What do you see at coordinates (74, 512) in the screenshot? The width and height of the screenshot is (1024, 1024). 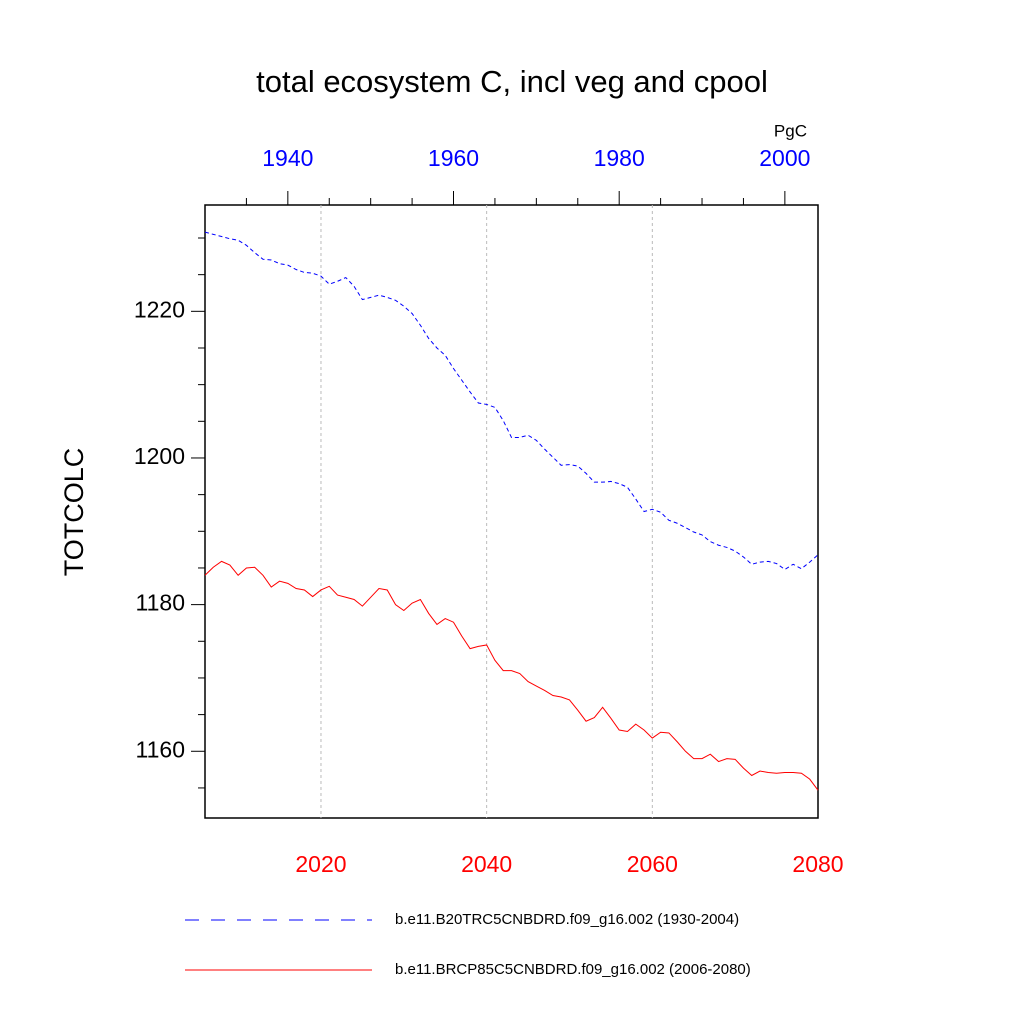 I see `y-axis-label: TOTCOLC` at bounding box center [74, 512].